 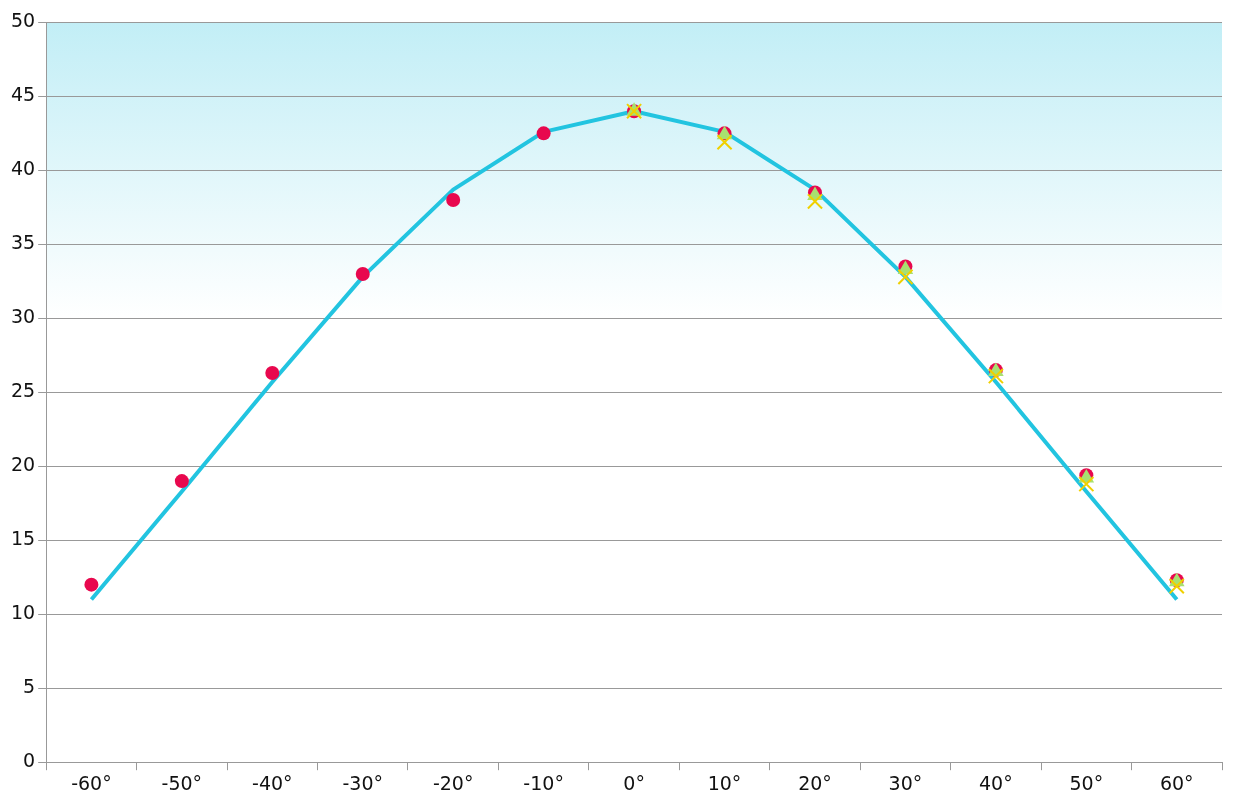 I want to click on y-tick-label: 20, so click(x=23, y=464).